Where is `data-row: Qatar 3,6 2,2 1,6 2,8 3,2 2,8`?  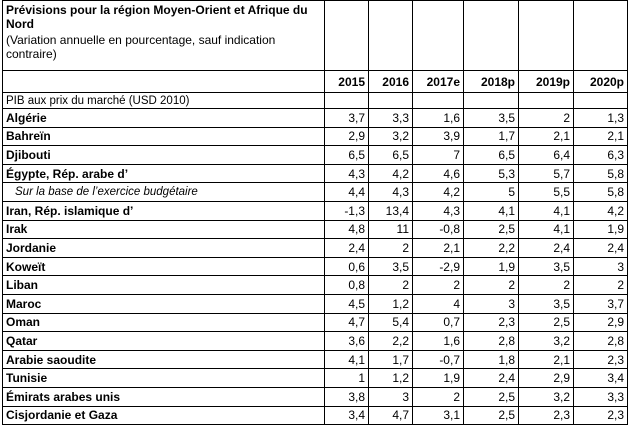 data-row: Qatar 3,6 2,2 1,6 2,8 3,2 2,8 is located at coordinates (315, 341).